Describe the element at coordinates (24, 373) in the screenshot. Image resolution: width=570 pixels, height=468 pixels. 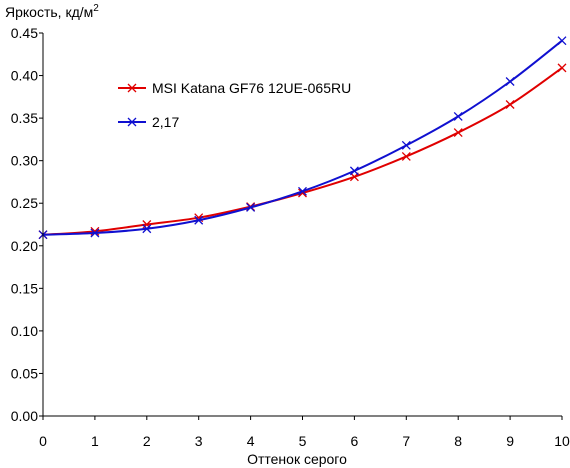
I see `y-tick-label: 0.05` at that location.